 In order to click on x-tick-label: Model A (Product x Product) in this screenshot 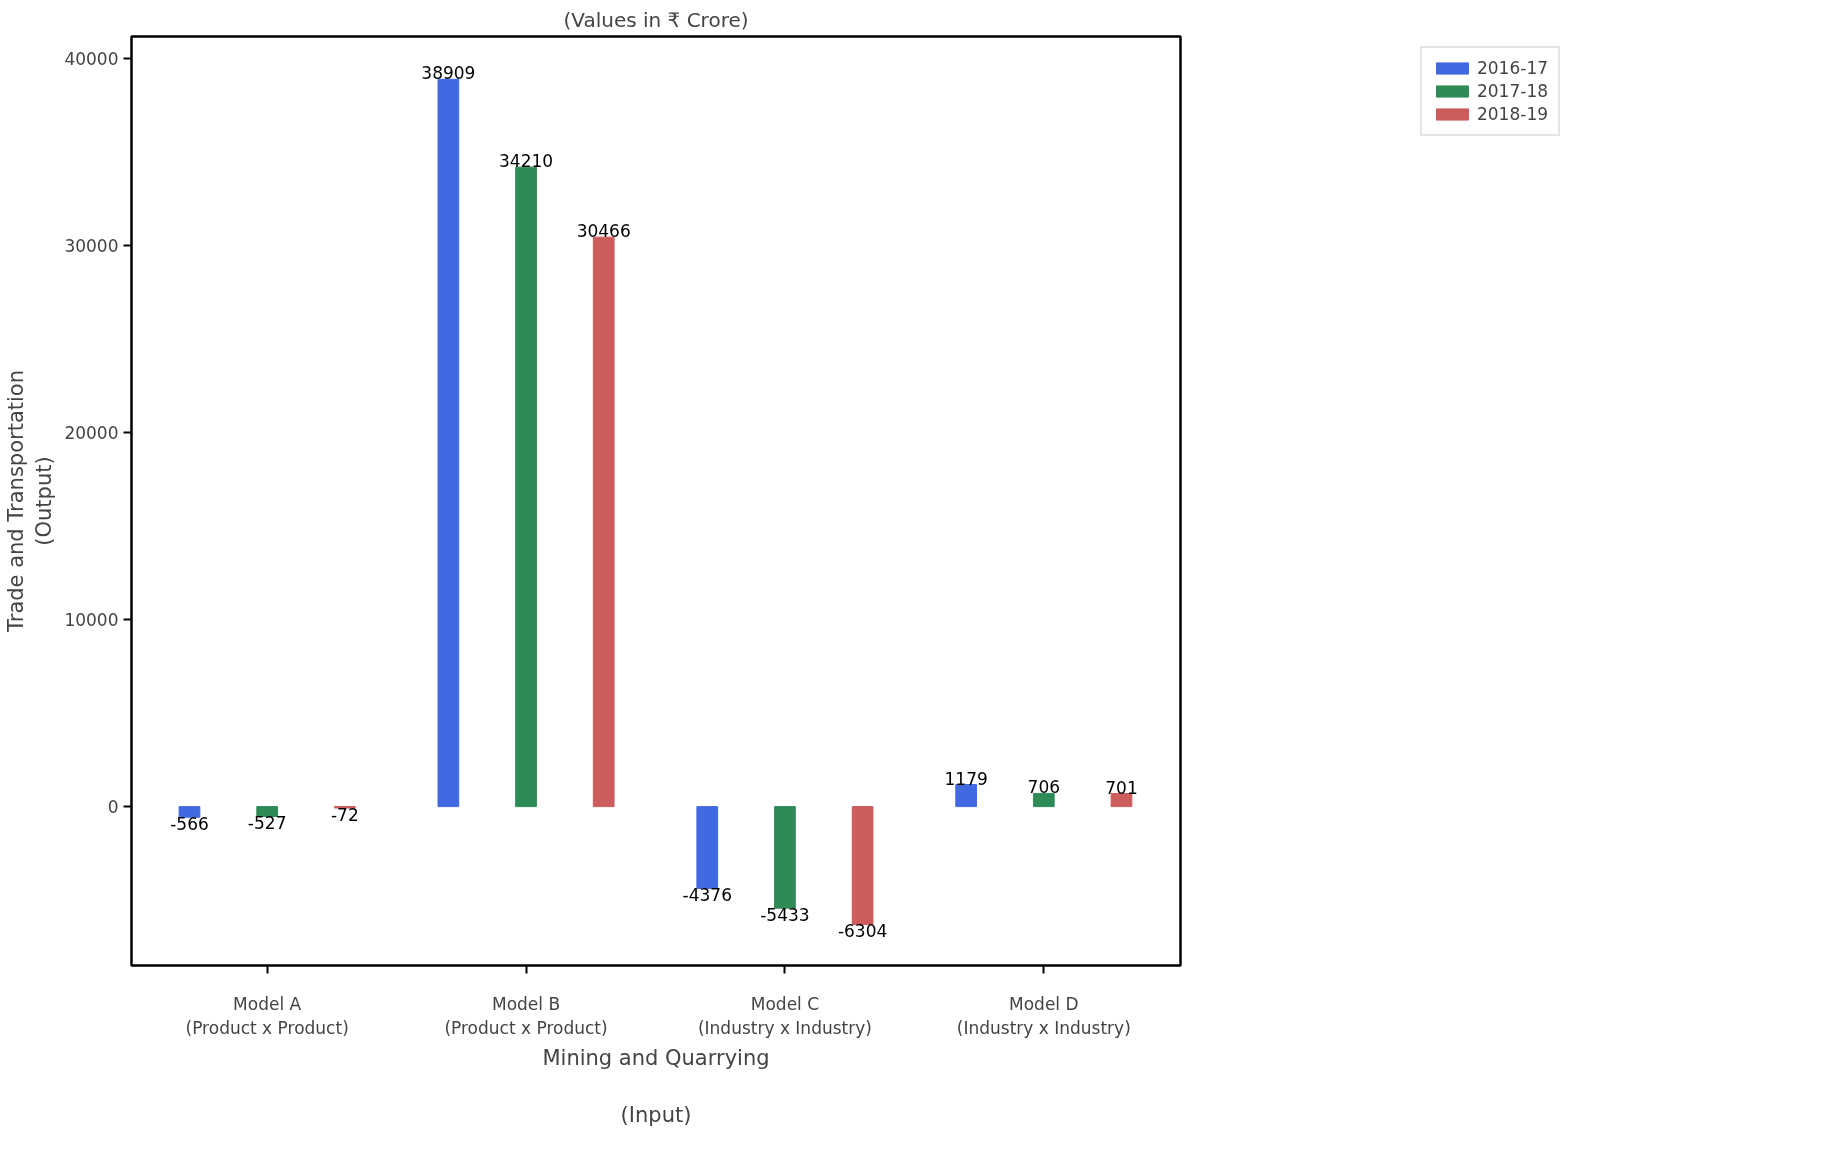, I will do `click(267, 1015)`.